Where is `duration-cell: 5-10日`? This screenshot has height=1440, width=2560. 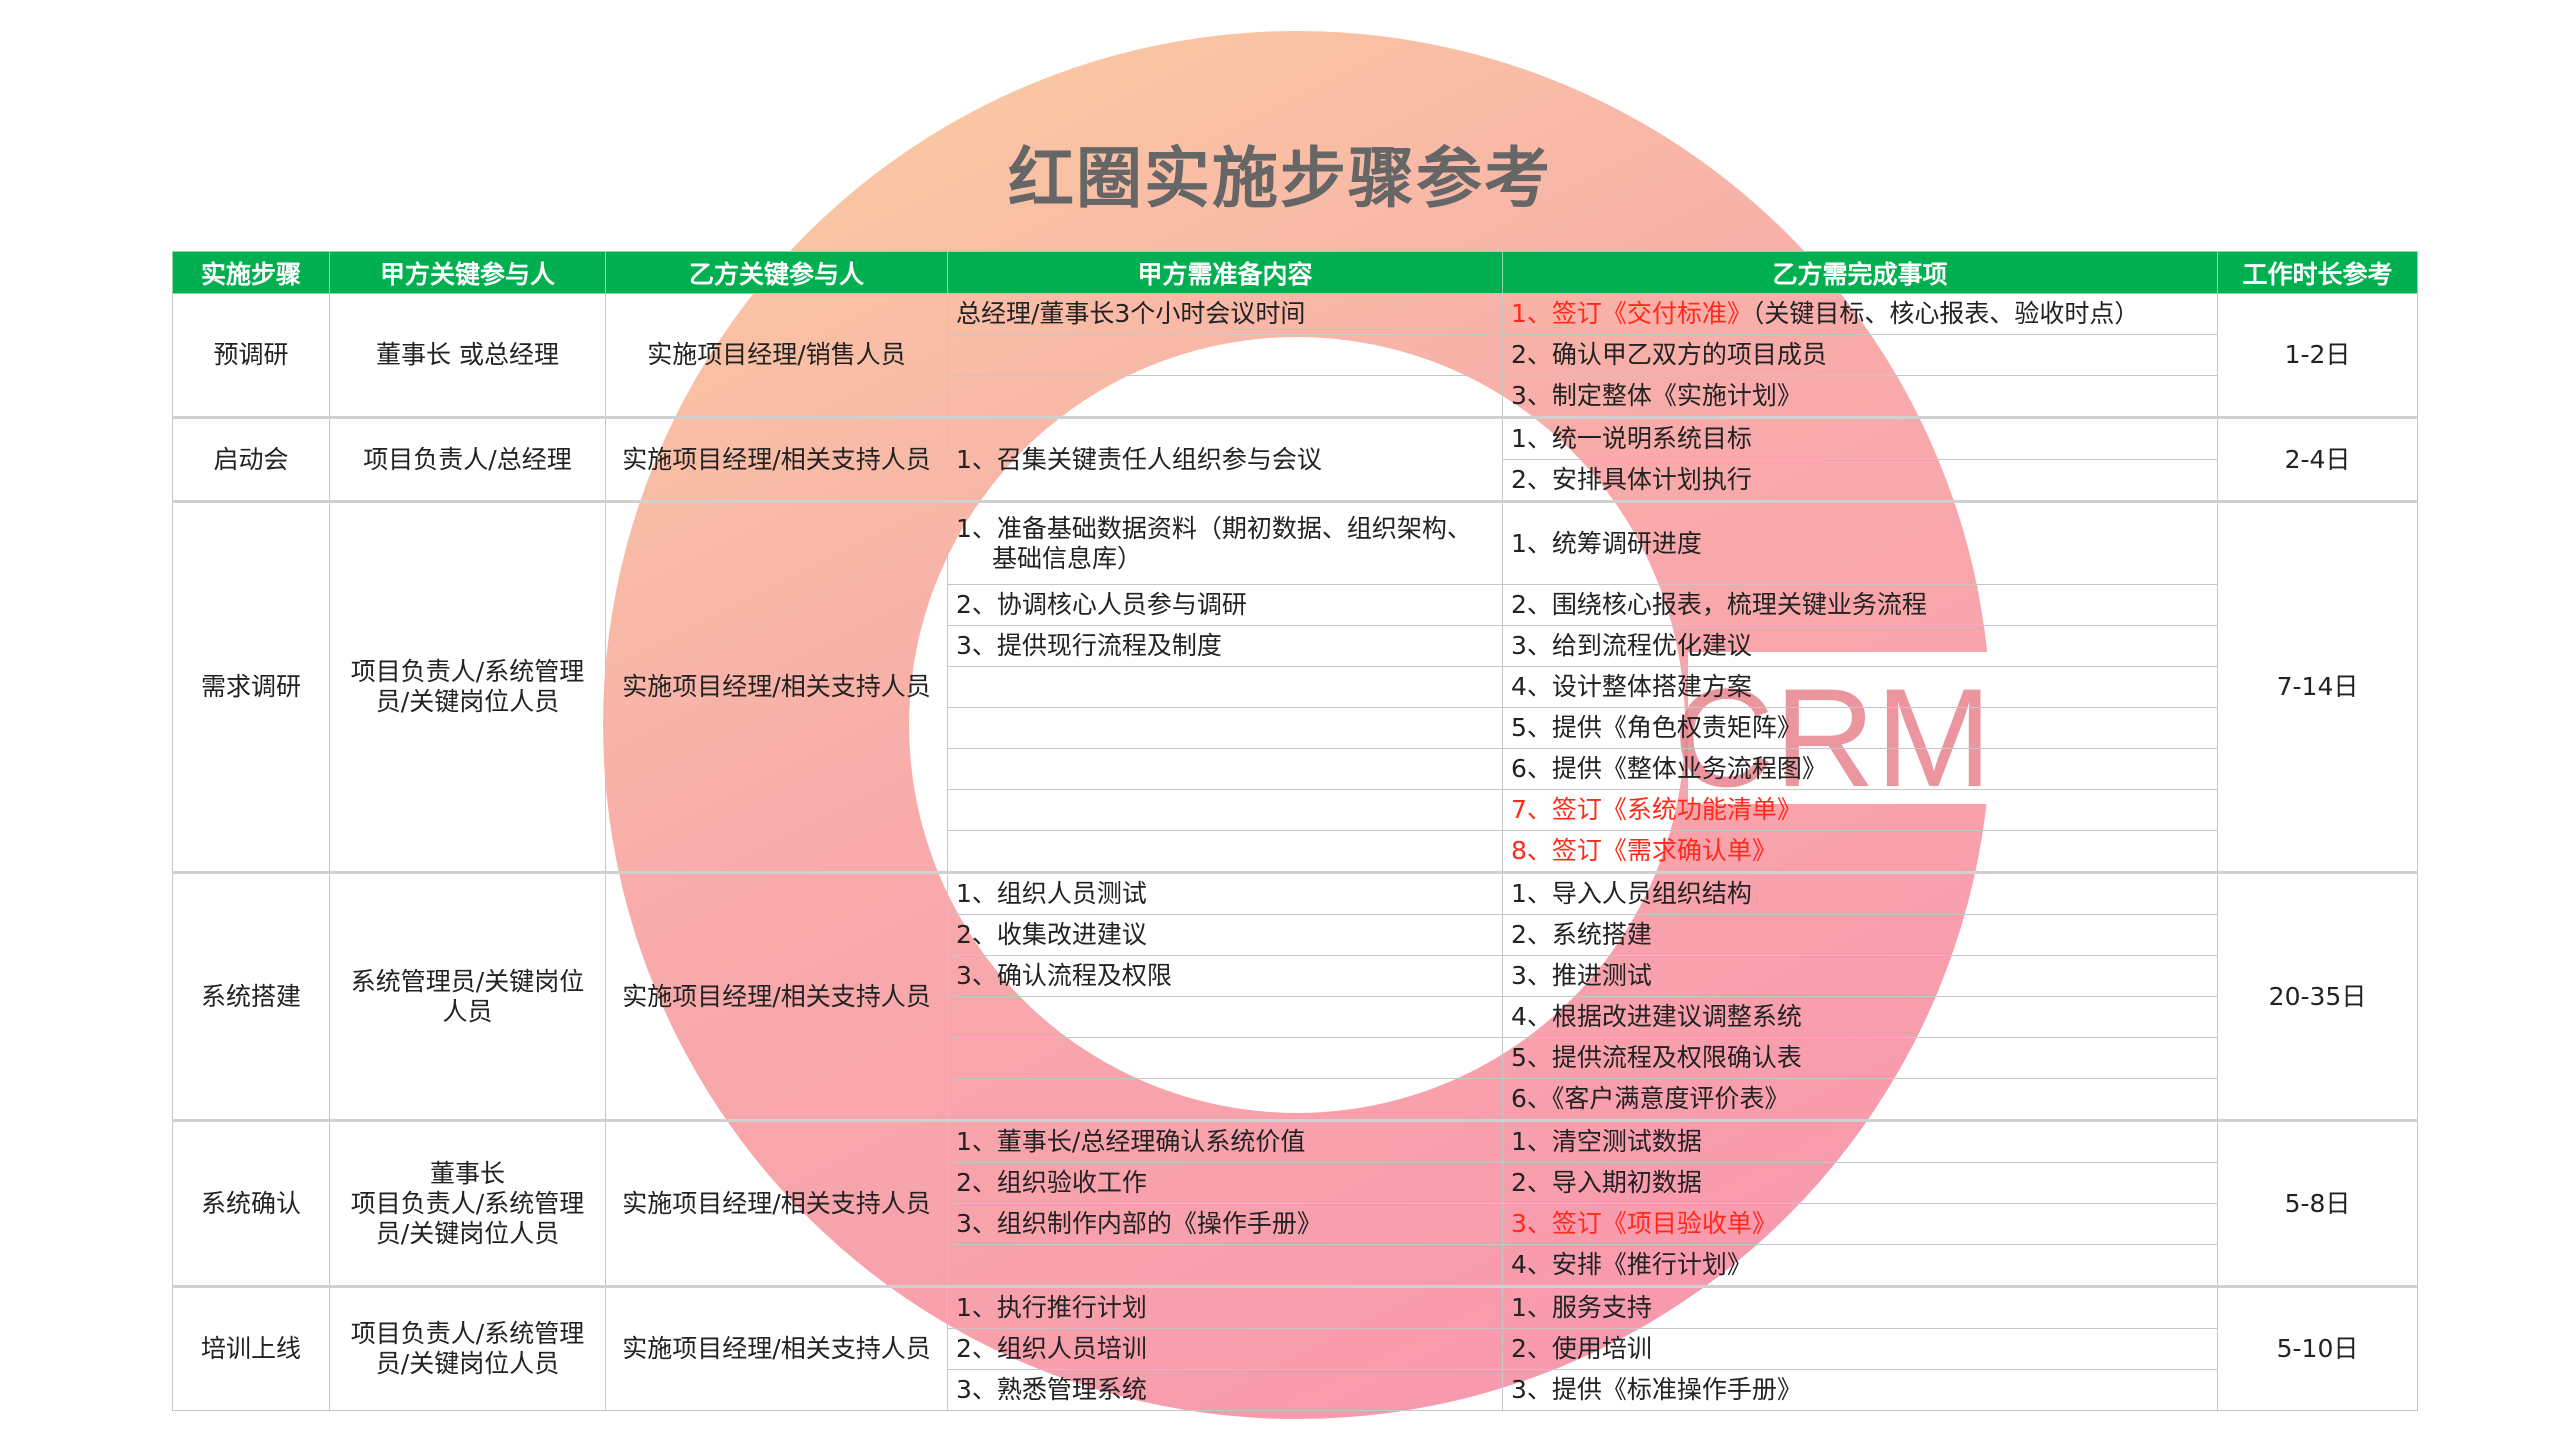
duration-cell: 5-10日 is located at coordinates (2317, 1348).